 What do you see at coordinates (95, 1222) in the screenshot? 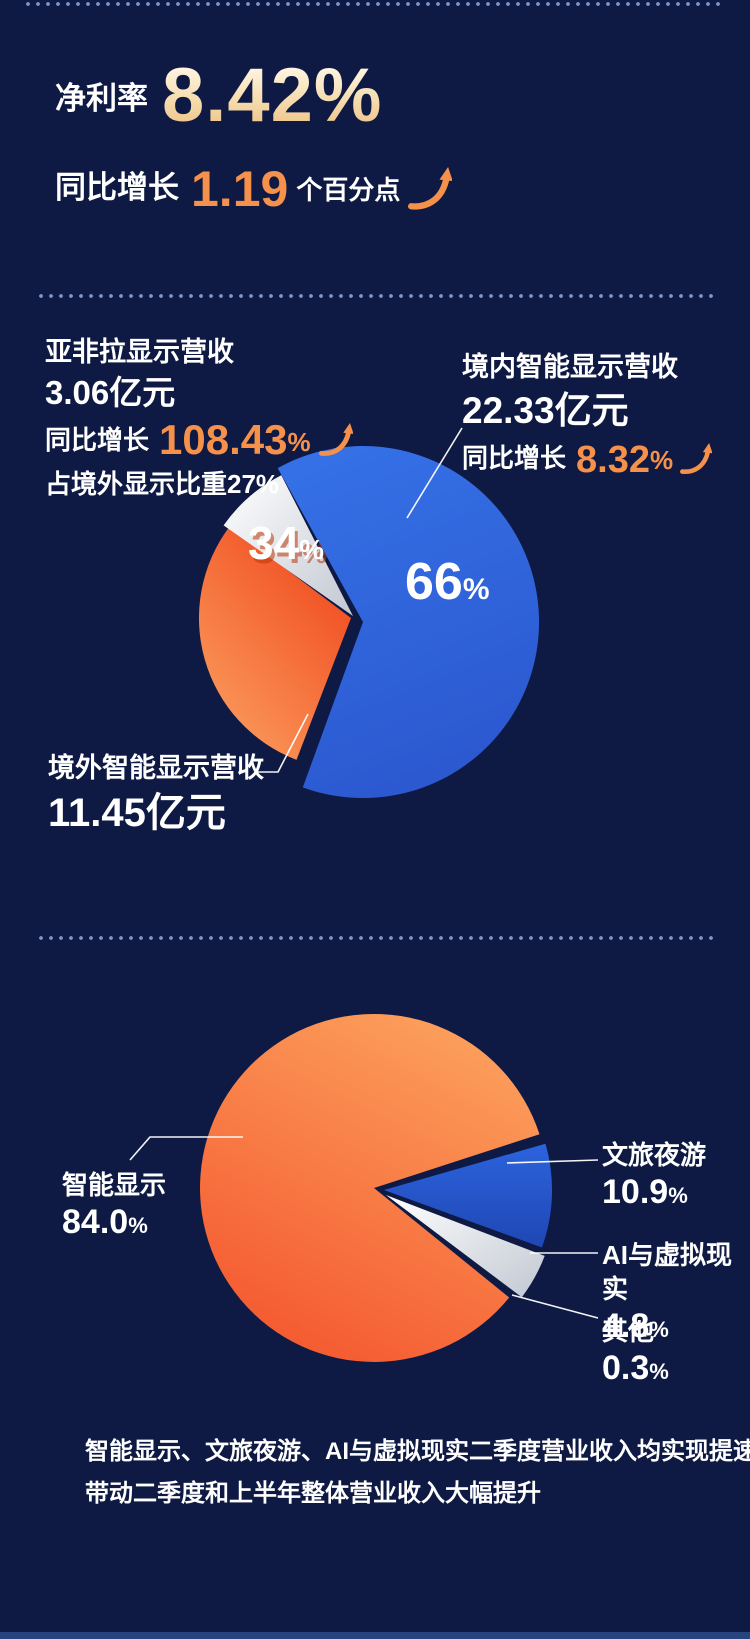
I see `percent-number: 84.0` at bounding box center [95, 1222].